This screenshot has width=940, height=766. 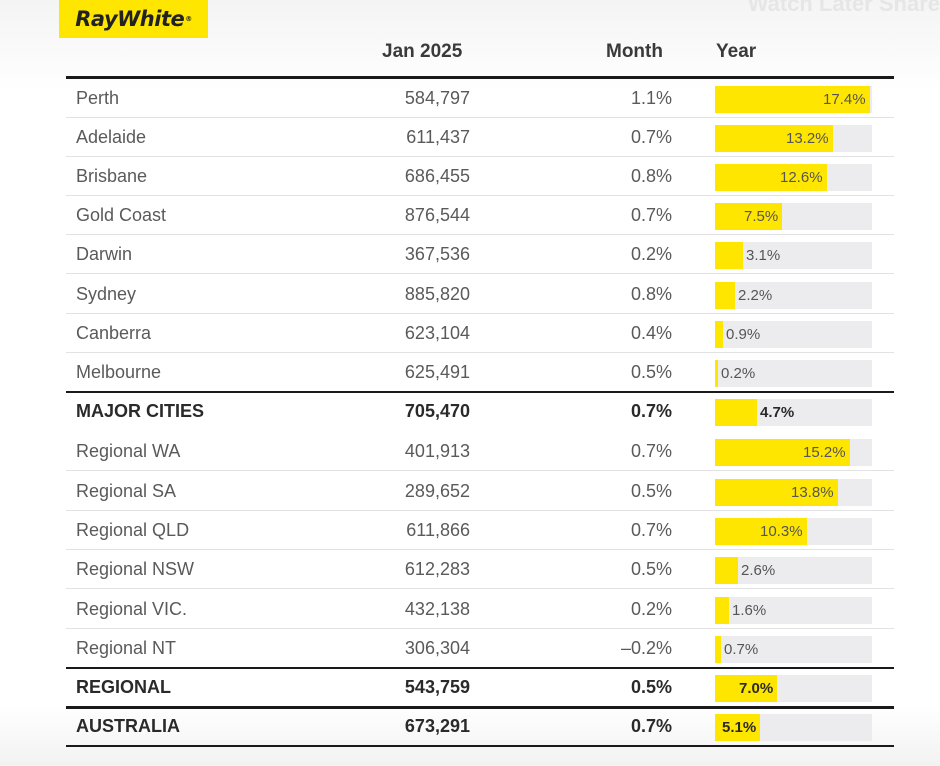 What do you see at coordinates (188, 19) in the screenshot?
I see `logo-registered-mark: ®` at bounding box center [188, 19].